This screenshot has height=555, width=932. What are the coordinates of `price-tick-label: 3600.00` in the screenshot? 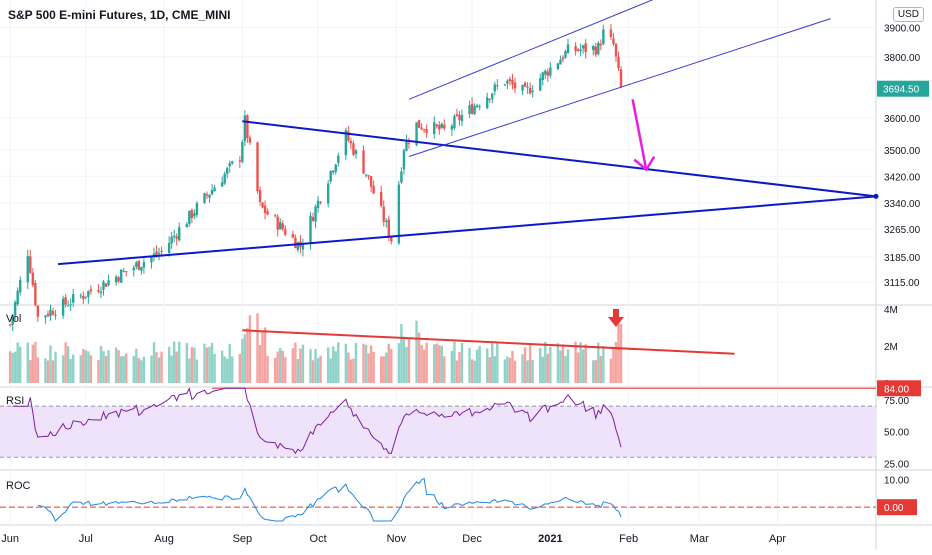 It's located at (902, 119).